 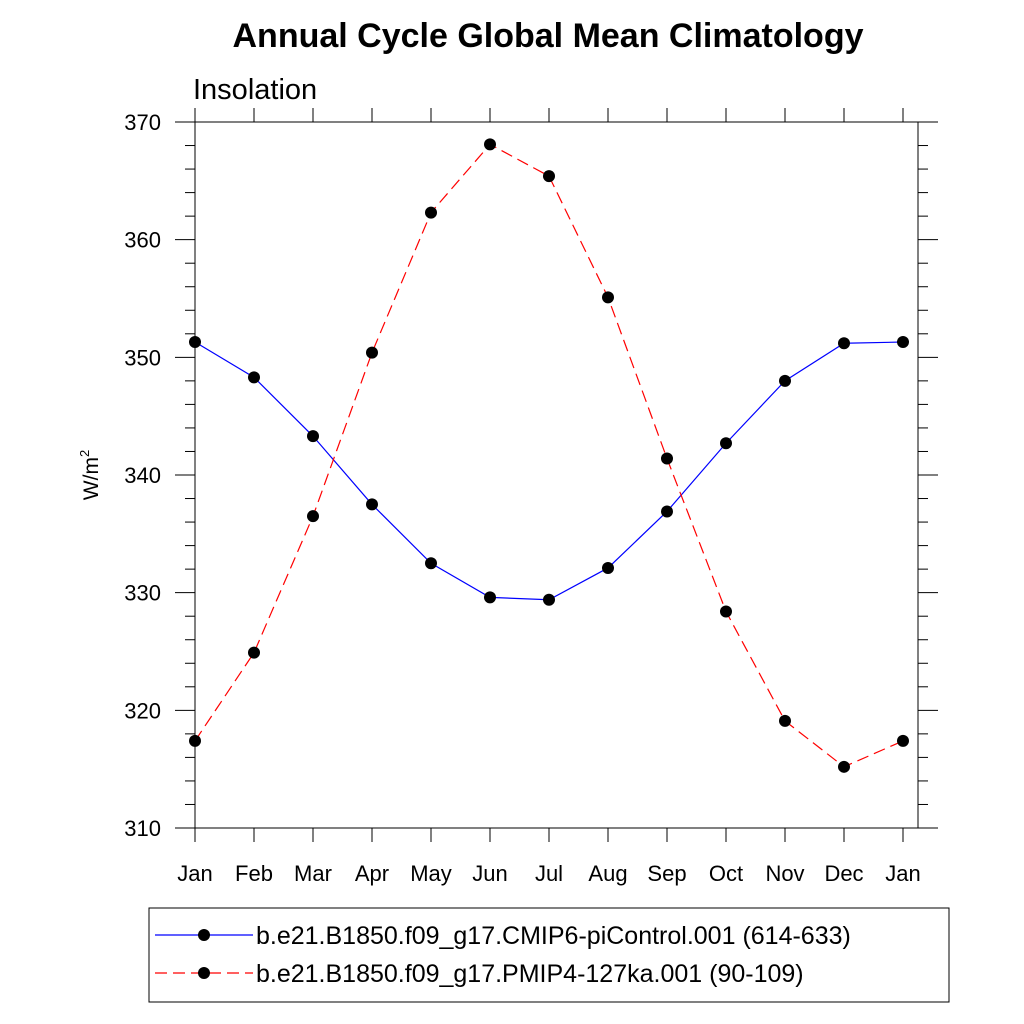 What do you see at coordinates (142, 240) in the screenshot?
I see `y-tick-label: 360` at bounding box center [142, 240].